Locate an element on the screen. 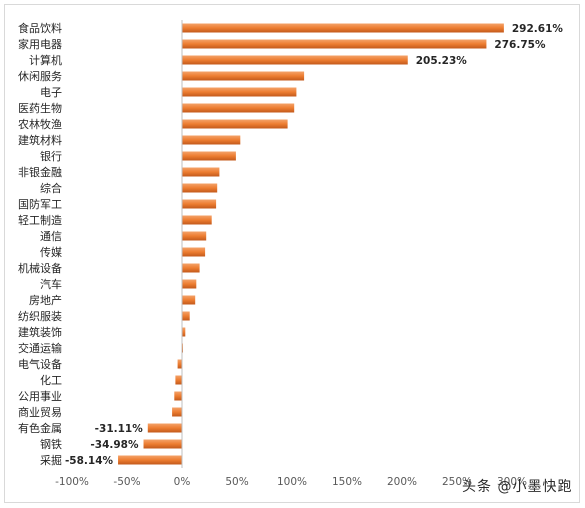 The height and width of the screenshot is (508, 585). category-label: 采掘 is located at coordinates (51, 460).